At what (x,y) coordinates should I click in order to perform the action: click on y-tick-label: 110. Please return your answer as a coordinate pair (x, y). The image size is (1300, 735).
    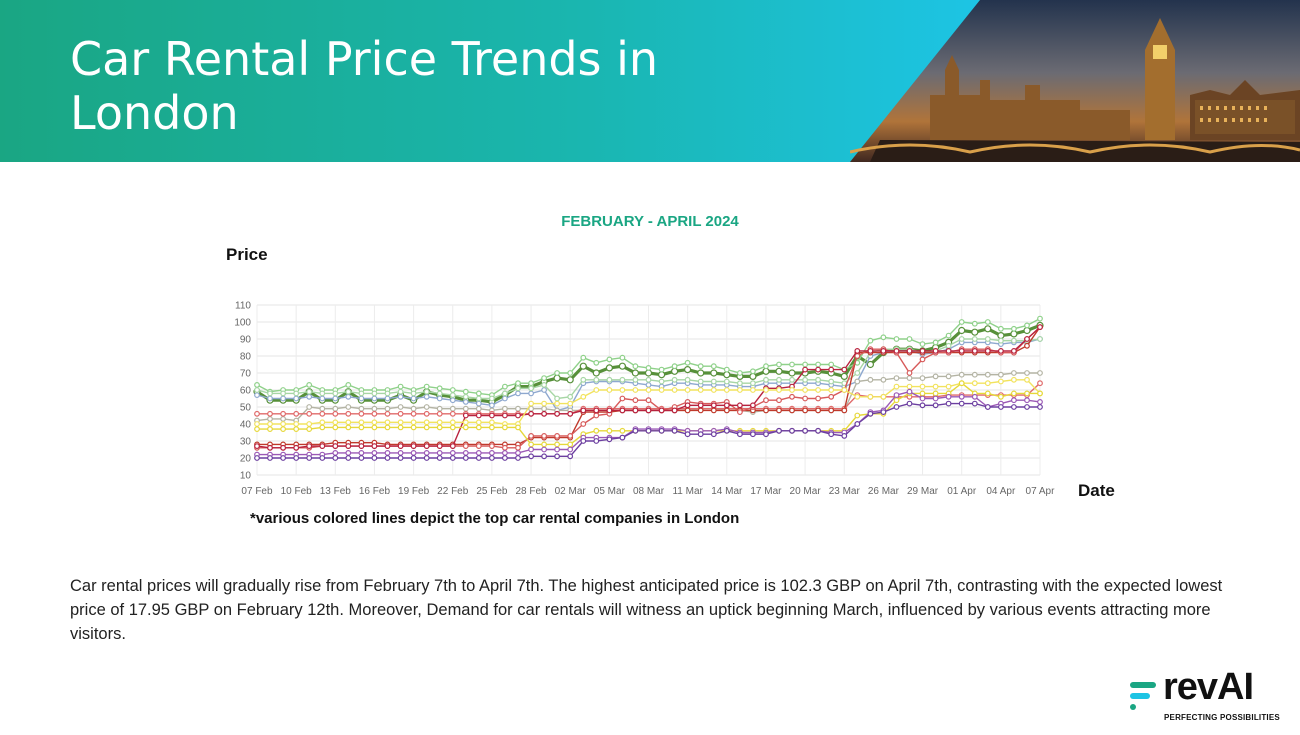
    Looking at the image, I should click on (243, 306).